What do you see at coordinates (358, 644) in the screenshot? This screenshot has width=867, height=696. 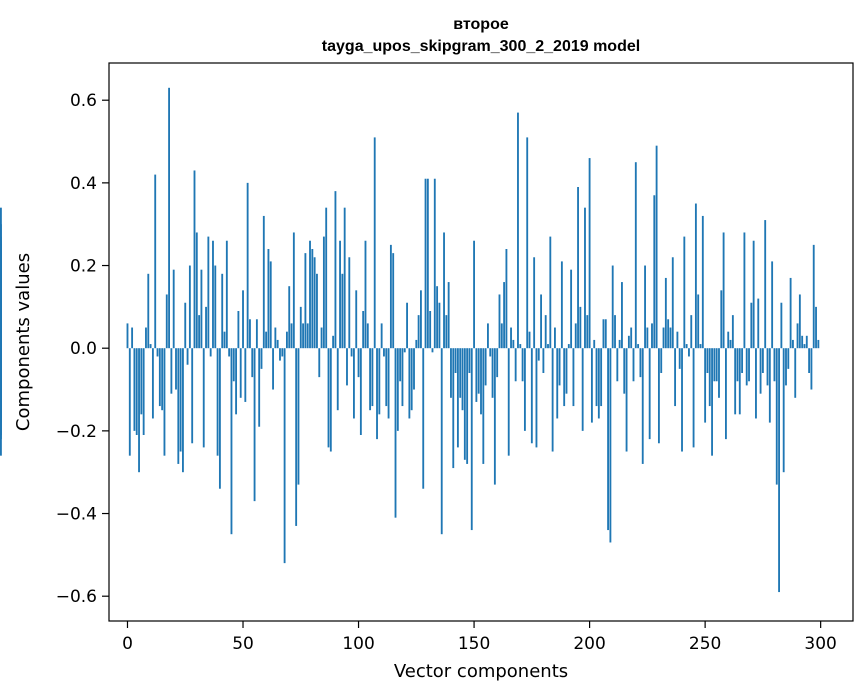 I see `x-tick-label: 100` at bounding box center [358, 644].